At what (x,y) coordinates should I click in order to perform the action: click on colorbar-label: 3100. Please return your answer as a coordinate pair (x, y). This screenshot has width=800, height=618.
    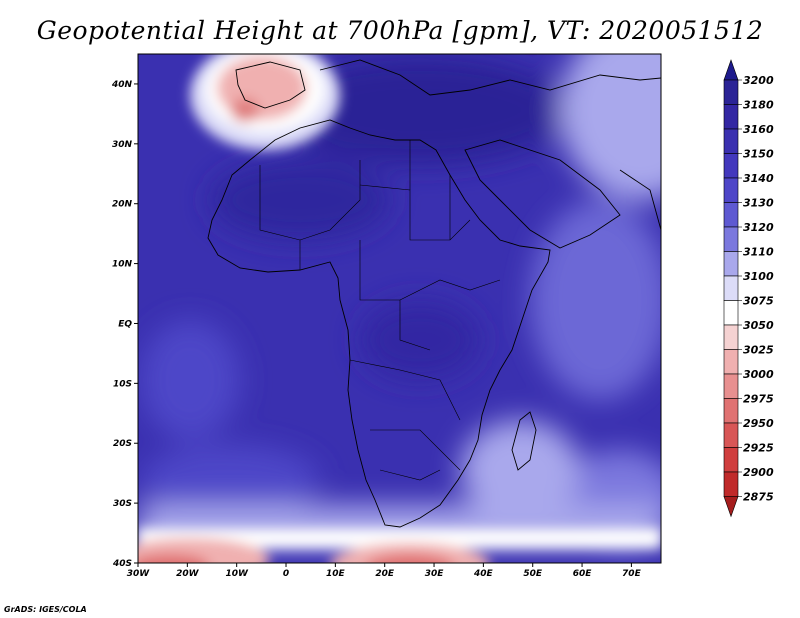
    Looking at the image, I should click on (758, 276).